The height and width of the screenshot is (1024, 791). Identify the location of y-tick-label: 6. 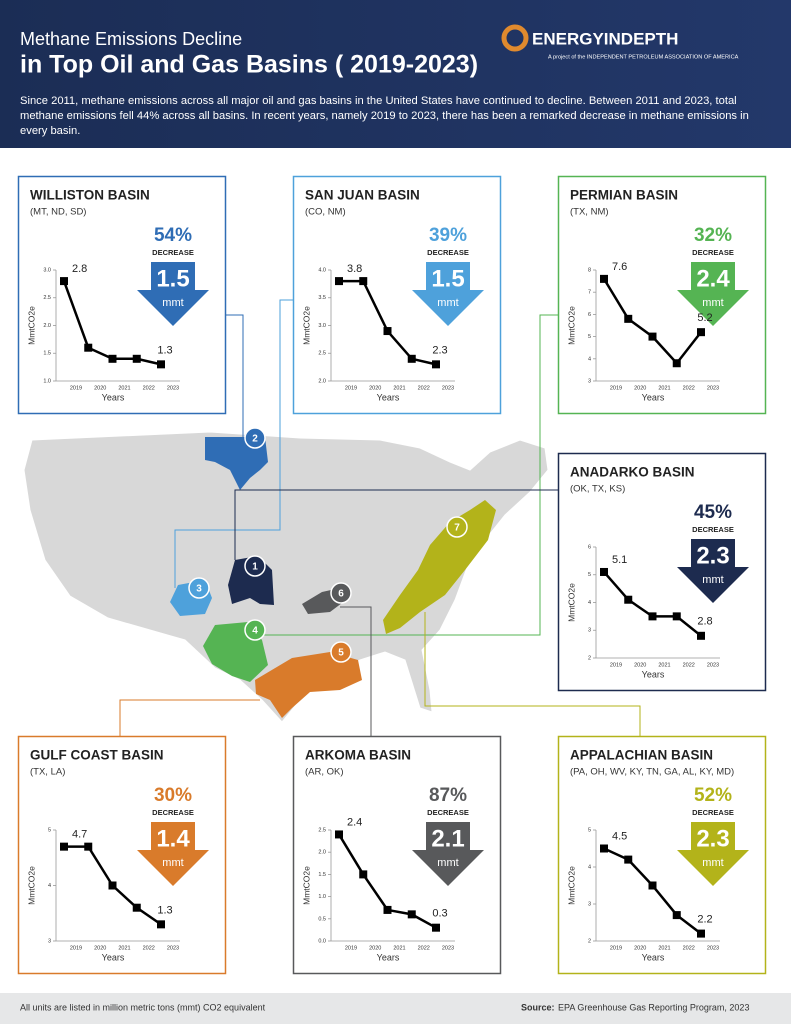
(589, 315).